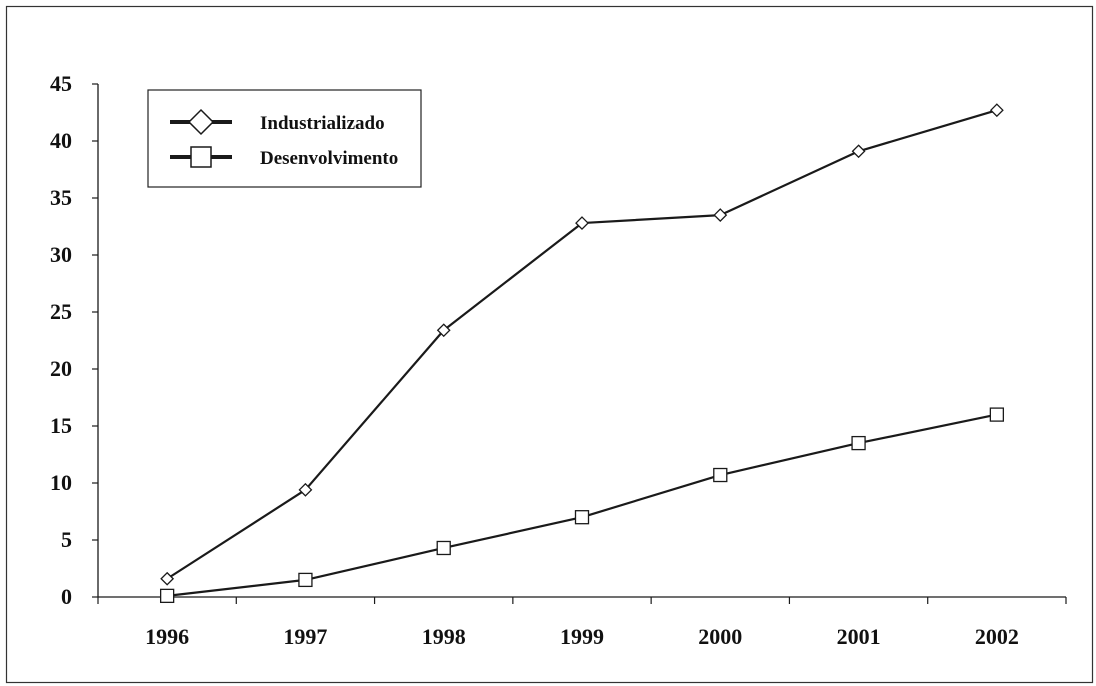 This screenshot has height=686, width=1096. I want to click on y-tick-label: 0, so click(66, 596).